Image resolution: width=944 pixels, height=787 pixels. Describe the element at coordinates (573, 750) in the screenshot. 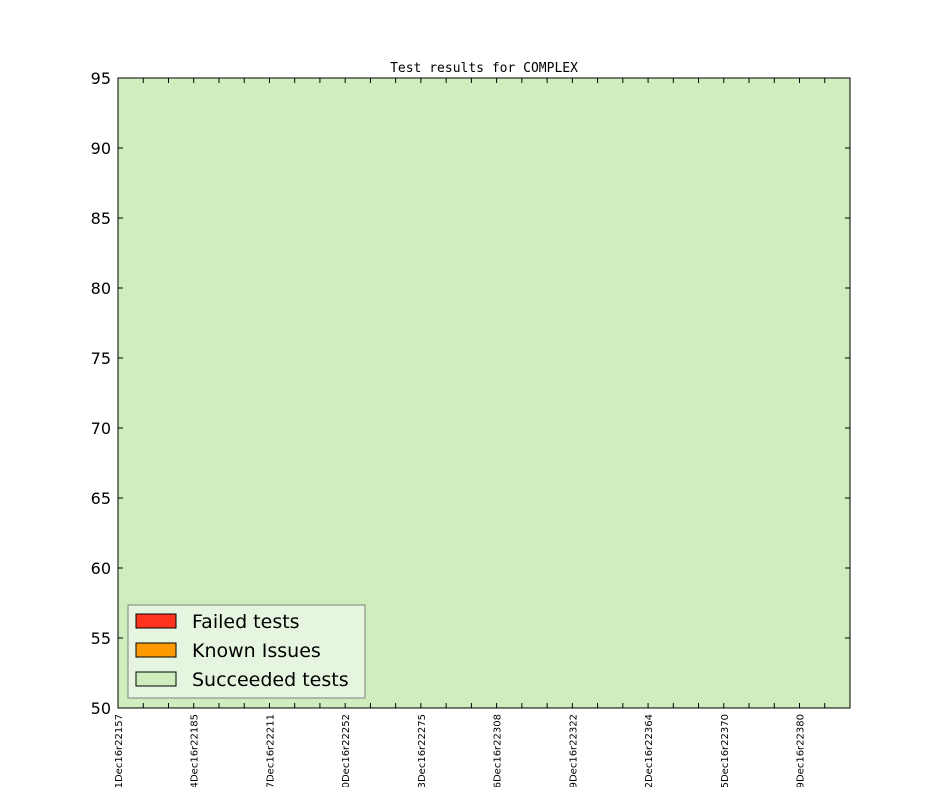

I see `x-tick-label: 9Dec16r22322` at that location.